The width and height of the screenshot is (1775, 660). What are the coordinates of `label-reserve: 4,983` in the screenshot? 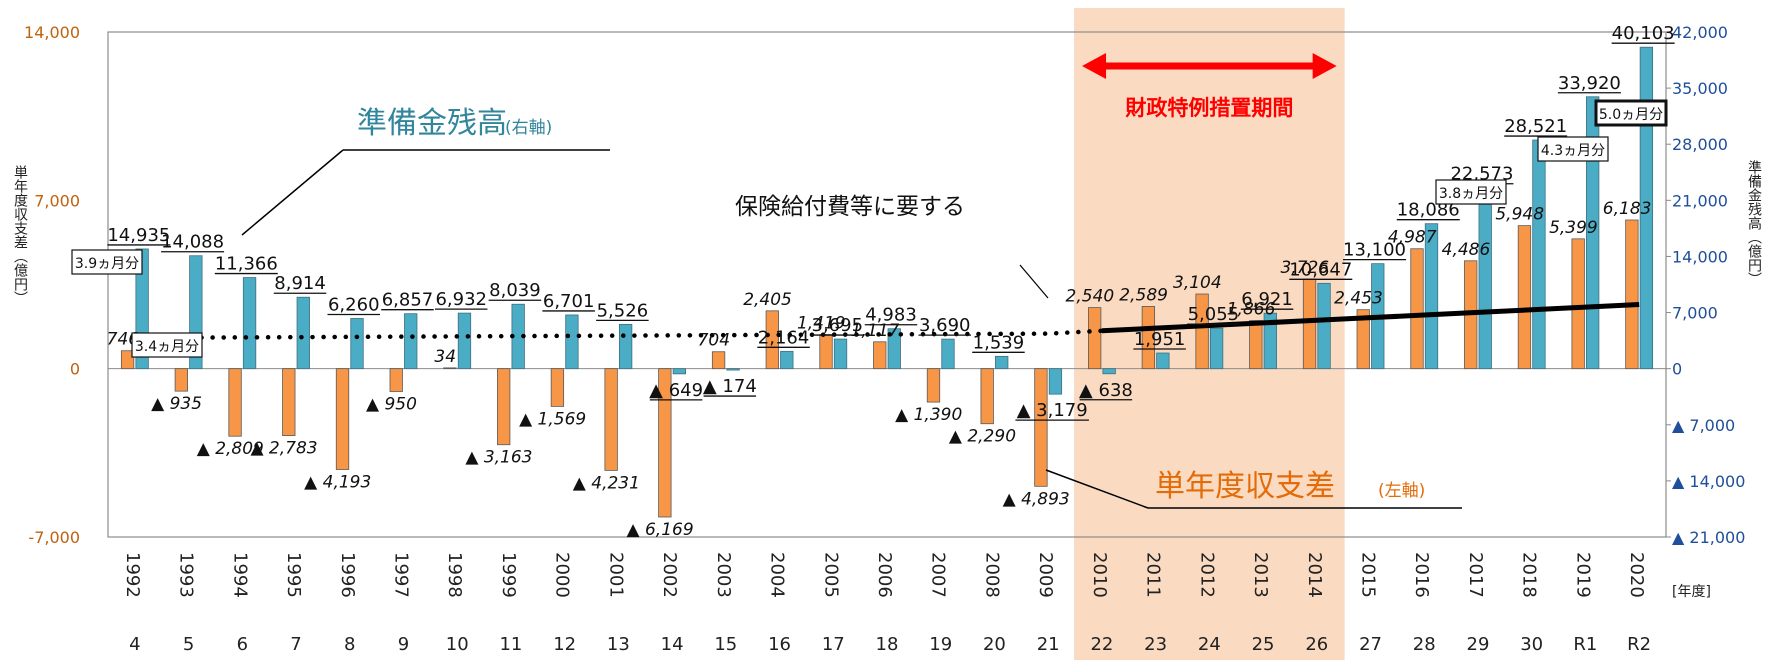 It's located at (891, 315).